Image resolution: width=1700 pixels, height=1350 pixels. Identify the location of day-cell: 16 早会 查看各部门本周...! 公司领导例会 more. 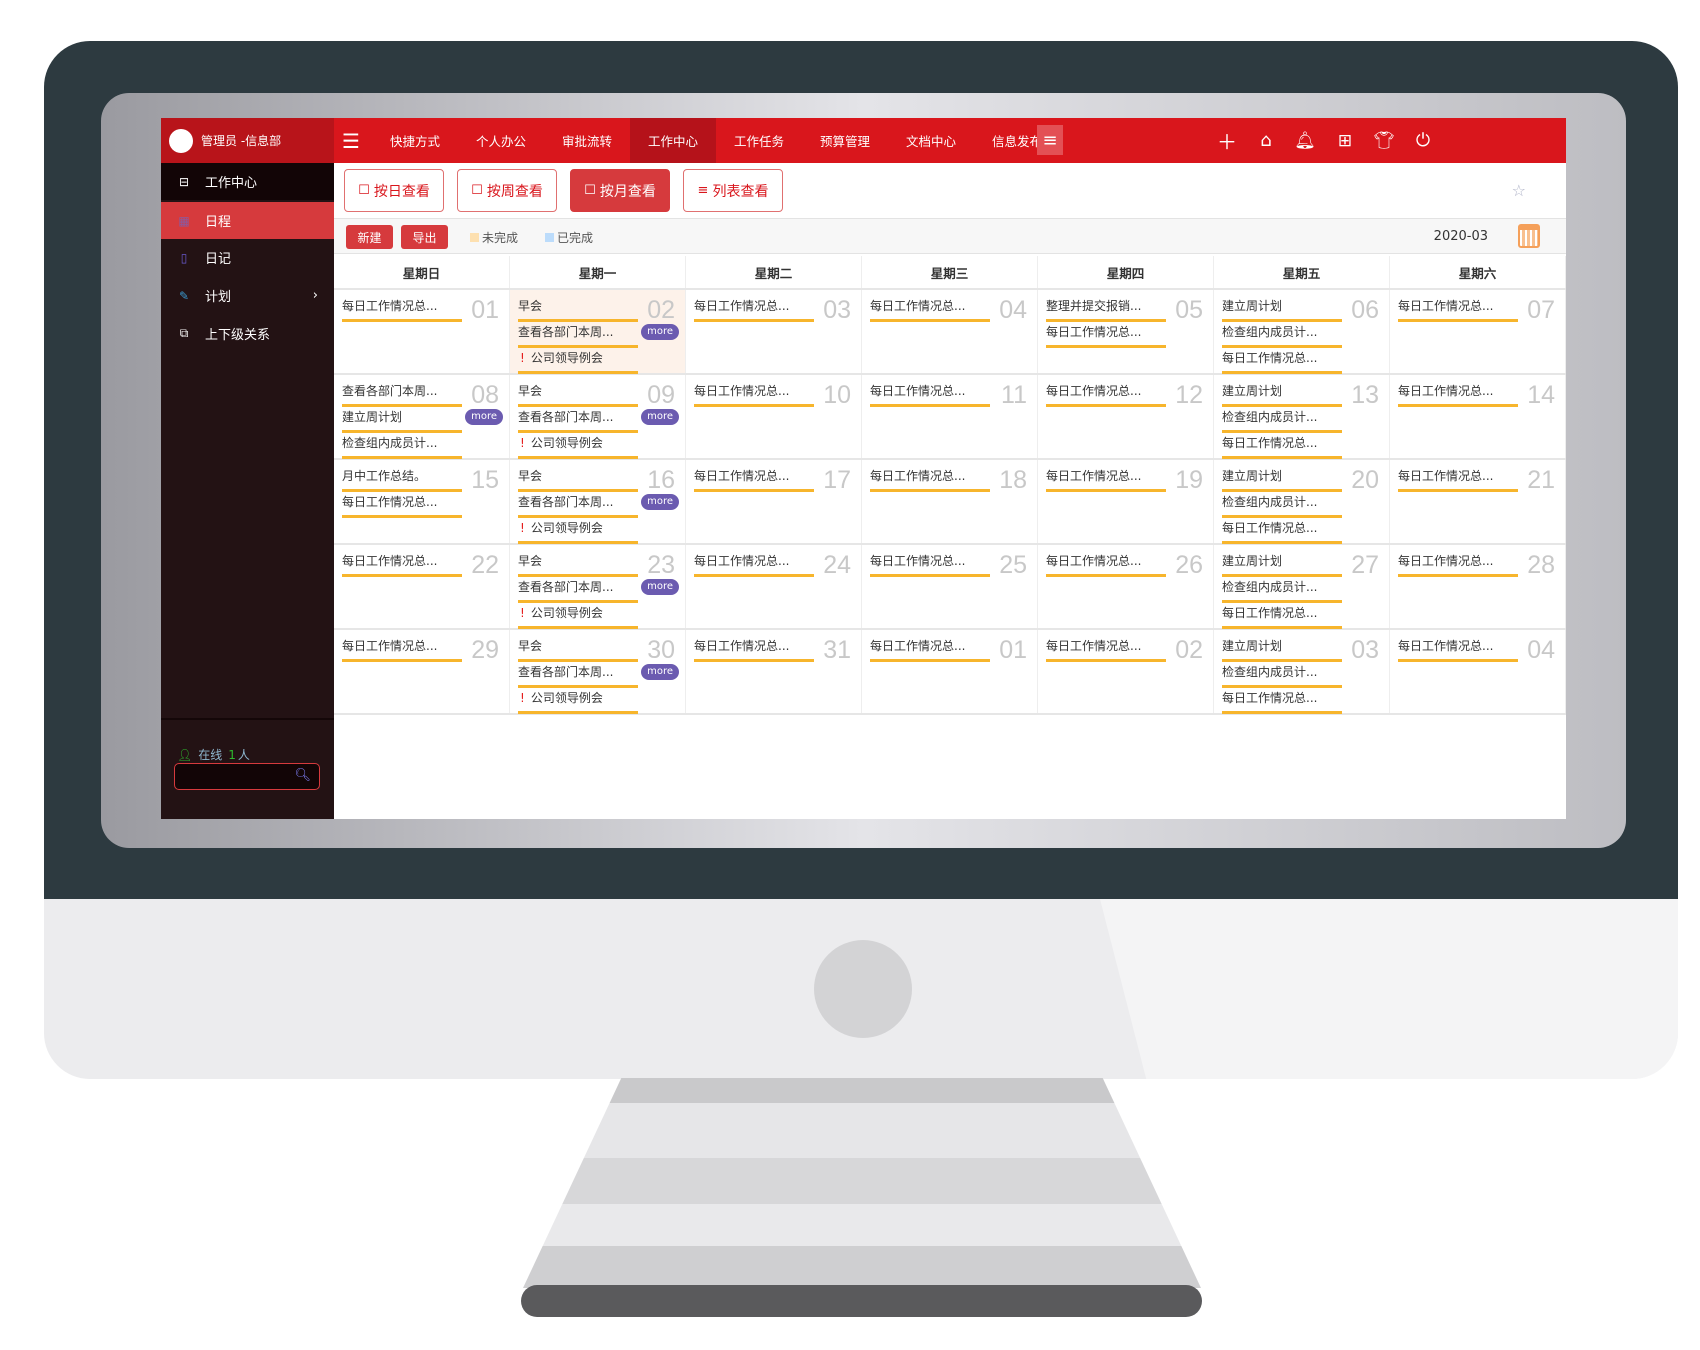
(598, 502).